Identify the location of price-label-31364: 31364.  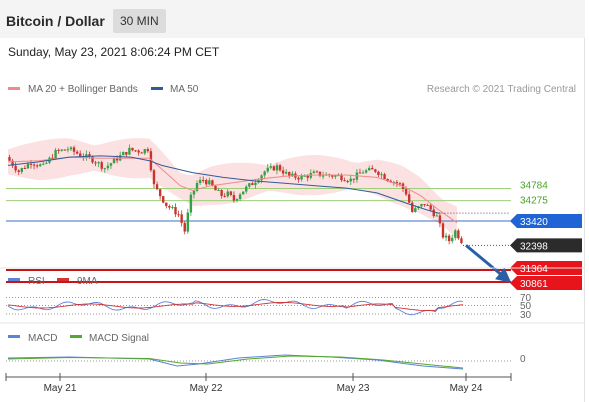
(534, 269).